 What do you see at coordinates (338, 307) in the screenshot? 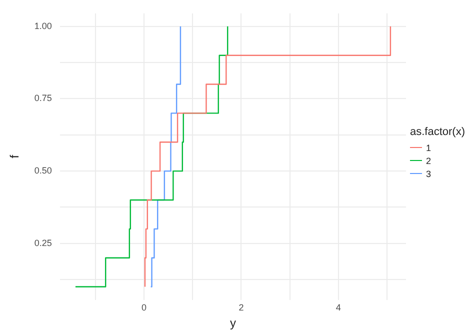
I see `x-tick-label: 4` at bounding box center [338, 307].